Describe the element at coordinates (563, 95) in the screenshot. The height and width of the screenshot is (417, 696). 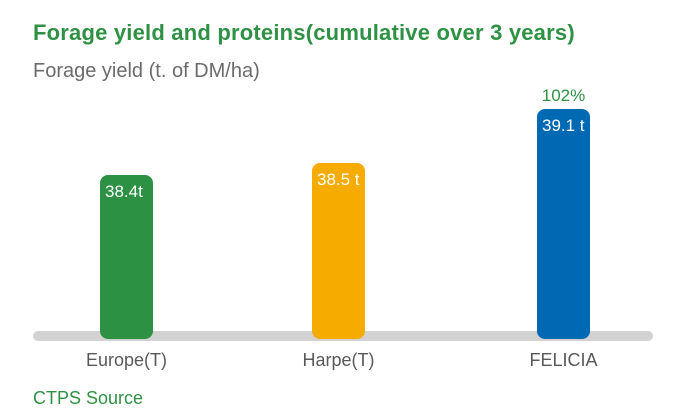
I see `bar-annotation-percent: 102%` at that location.